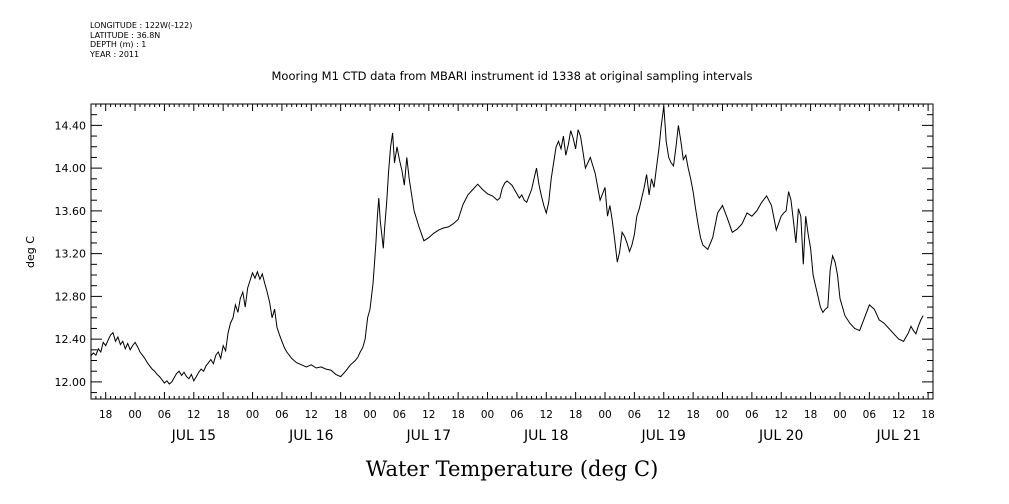 The image size is (1009, 504). I want to click on y-tick-label: 14.00, so click(71, 168).